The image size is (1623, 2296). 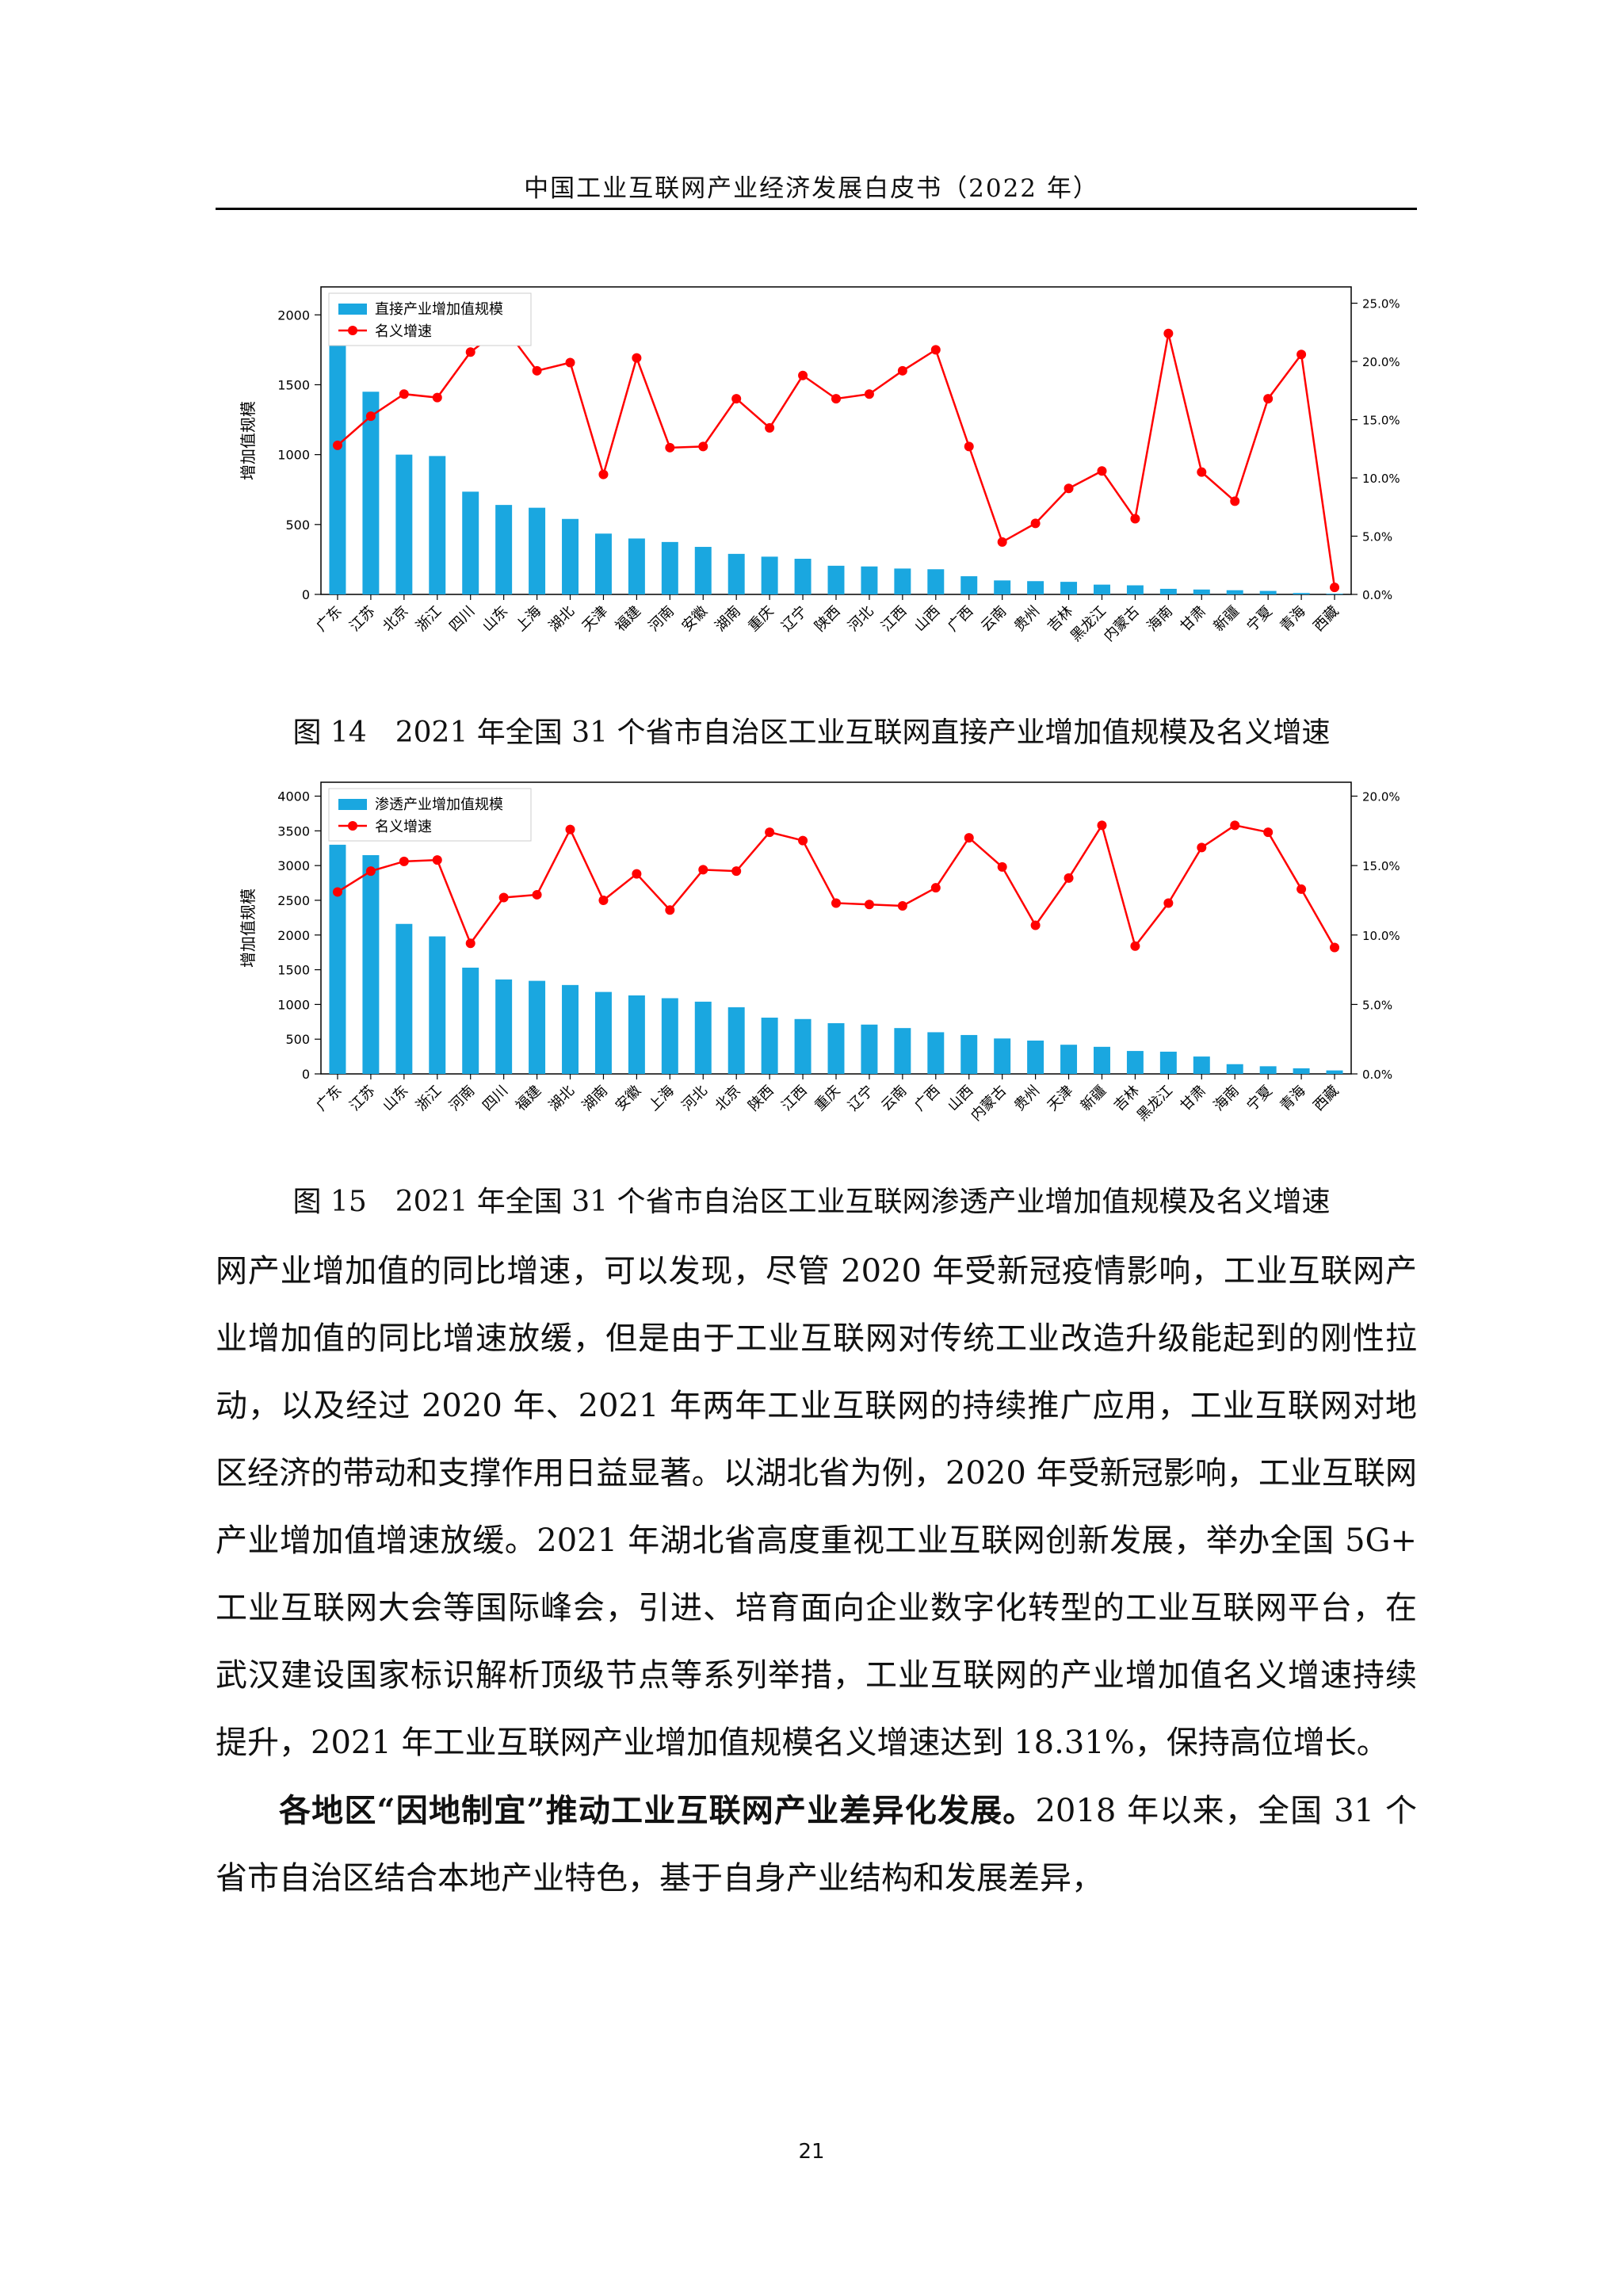 What do you see at coordinates (1326, 1098) in the screenshot?
I see `x-tick-label: 西藏` at bounding box center [1326, 1098].